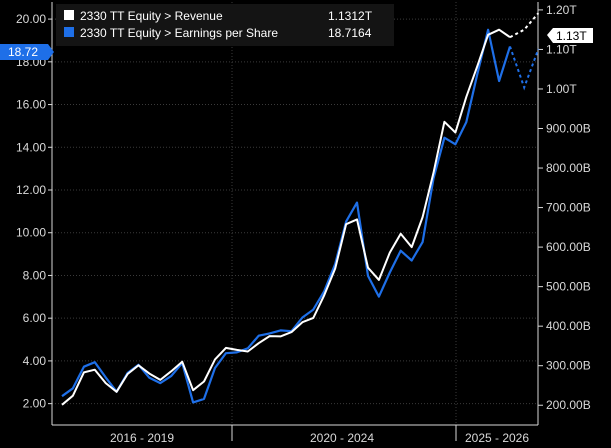  Describe the element at coordinates (295, 434) in the screenshot. I see `x-axis: 2016 - 2019 2020 - 2024 2025 - 2026` at that location.